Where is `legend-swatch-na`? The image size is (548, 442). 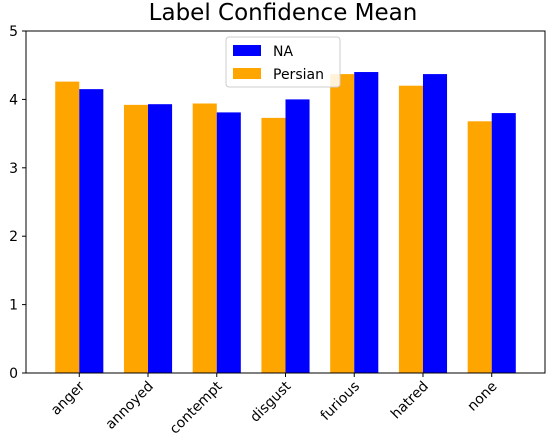
legend-swatch-na is located at coordinates (247, 50).